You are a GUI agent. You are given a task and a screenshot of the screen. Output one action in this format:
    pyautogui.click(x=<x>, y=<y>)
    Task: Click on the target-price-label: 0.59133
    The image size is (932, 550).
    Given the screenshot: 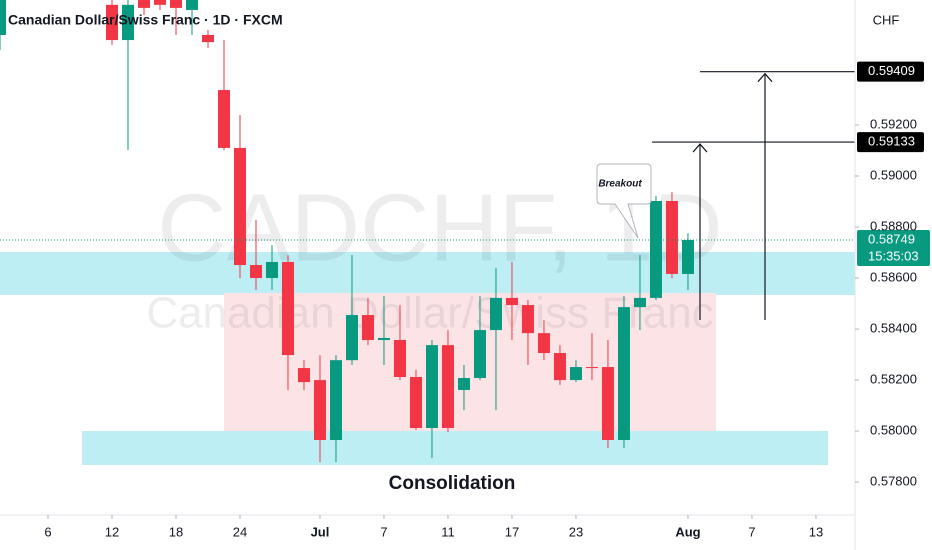 What is the action you would take?
    pyautogui.click(x=891, y=141)
    